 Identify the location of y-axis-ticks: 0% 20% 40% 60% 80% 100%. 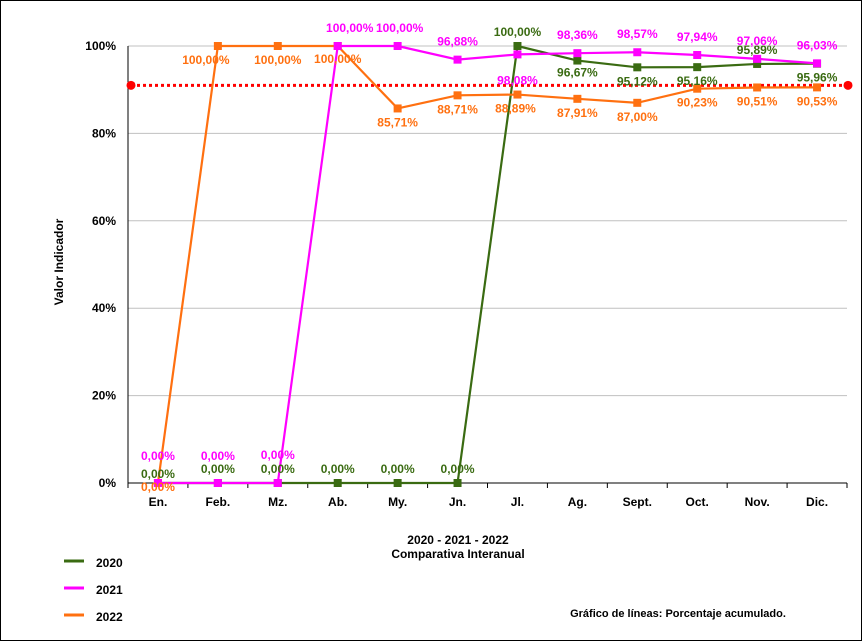
(100, 264).